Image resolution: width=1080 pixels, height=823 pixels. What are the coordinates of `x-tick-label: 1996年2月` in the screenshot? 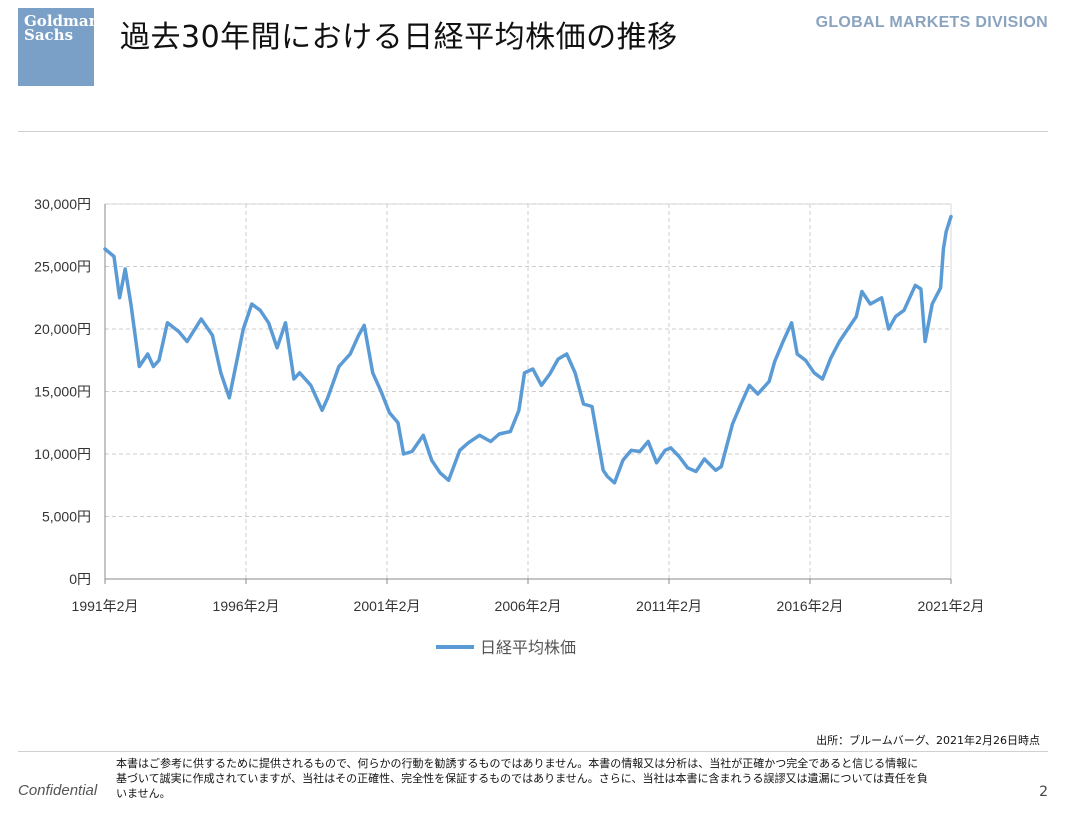 It's located at (246, 606).